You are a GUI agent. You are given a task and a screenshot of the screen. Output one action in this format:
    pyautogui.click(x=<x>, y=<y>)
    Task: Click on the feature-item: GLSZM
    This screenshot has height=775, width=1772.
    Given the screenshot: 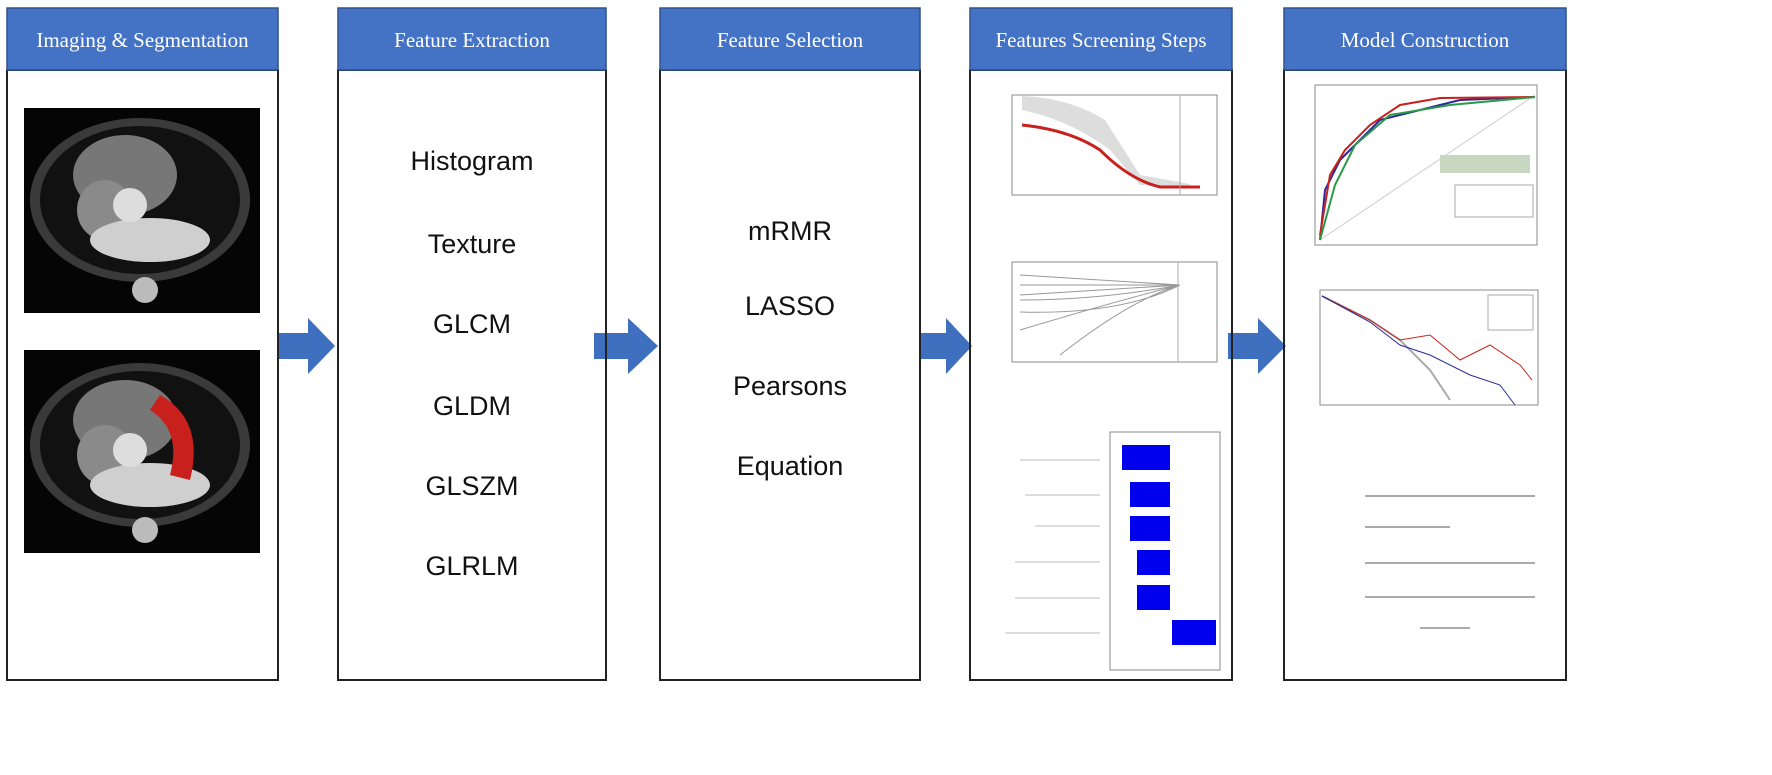 What is the action you would take?
    pyautogui.click(x=471, y=486)
    